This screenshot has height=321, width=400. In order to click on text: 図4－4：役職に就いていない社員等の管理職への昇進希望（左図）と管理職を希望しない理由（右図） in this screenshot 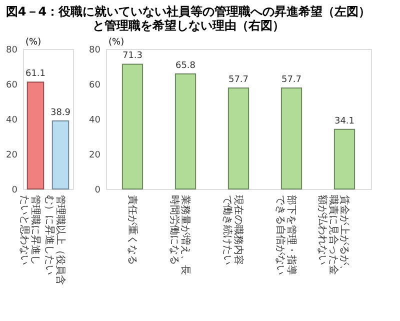, I will do `click(188, 18)`.